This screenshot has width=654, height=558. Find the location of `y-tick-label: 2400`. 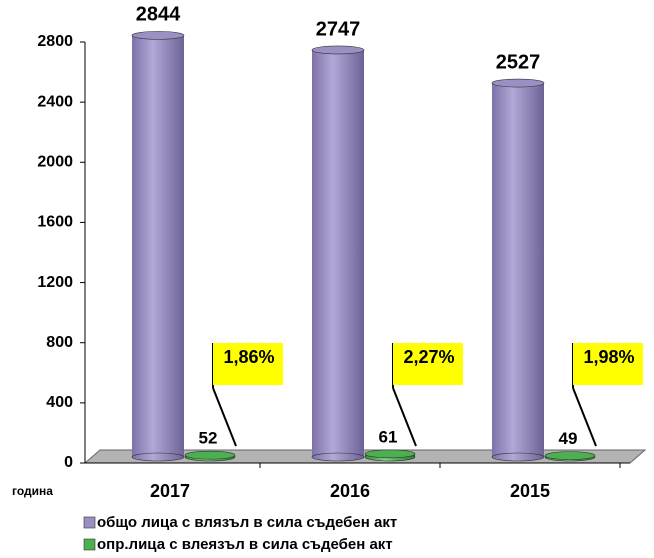

y-tick-label: 2400 is located at coordinates (55, 101).